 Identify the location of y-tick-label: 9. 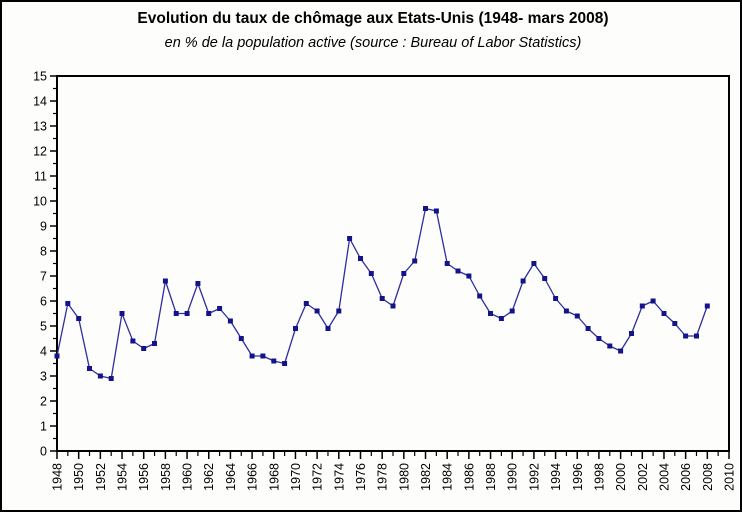
(43, 227).